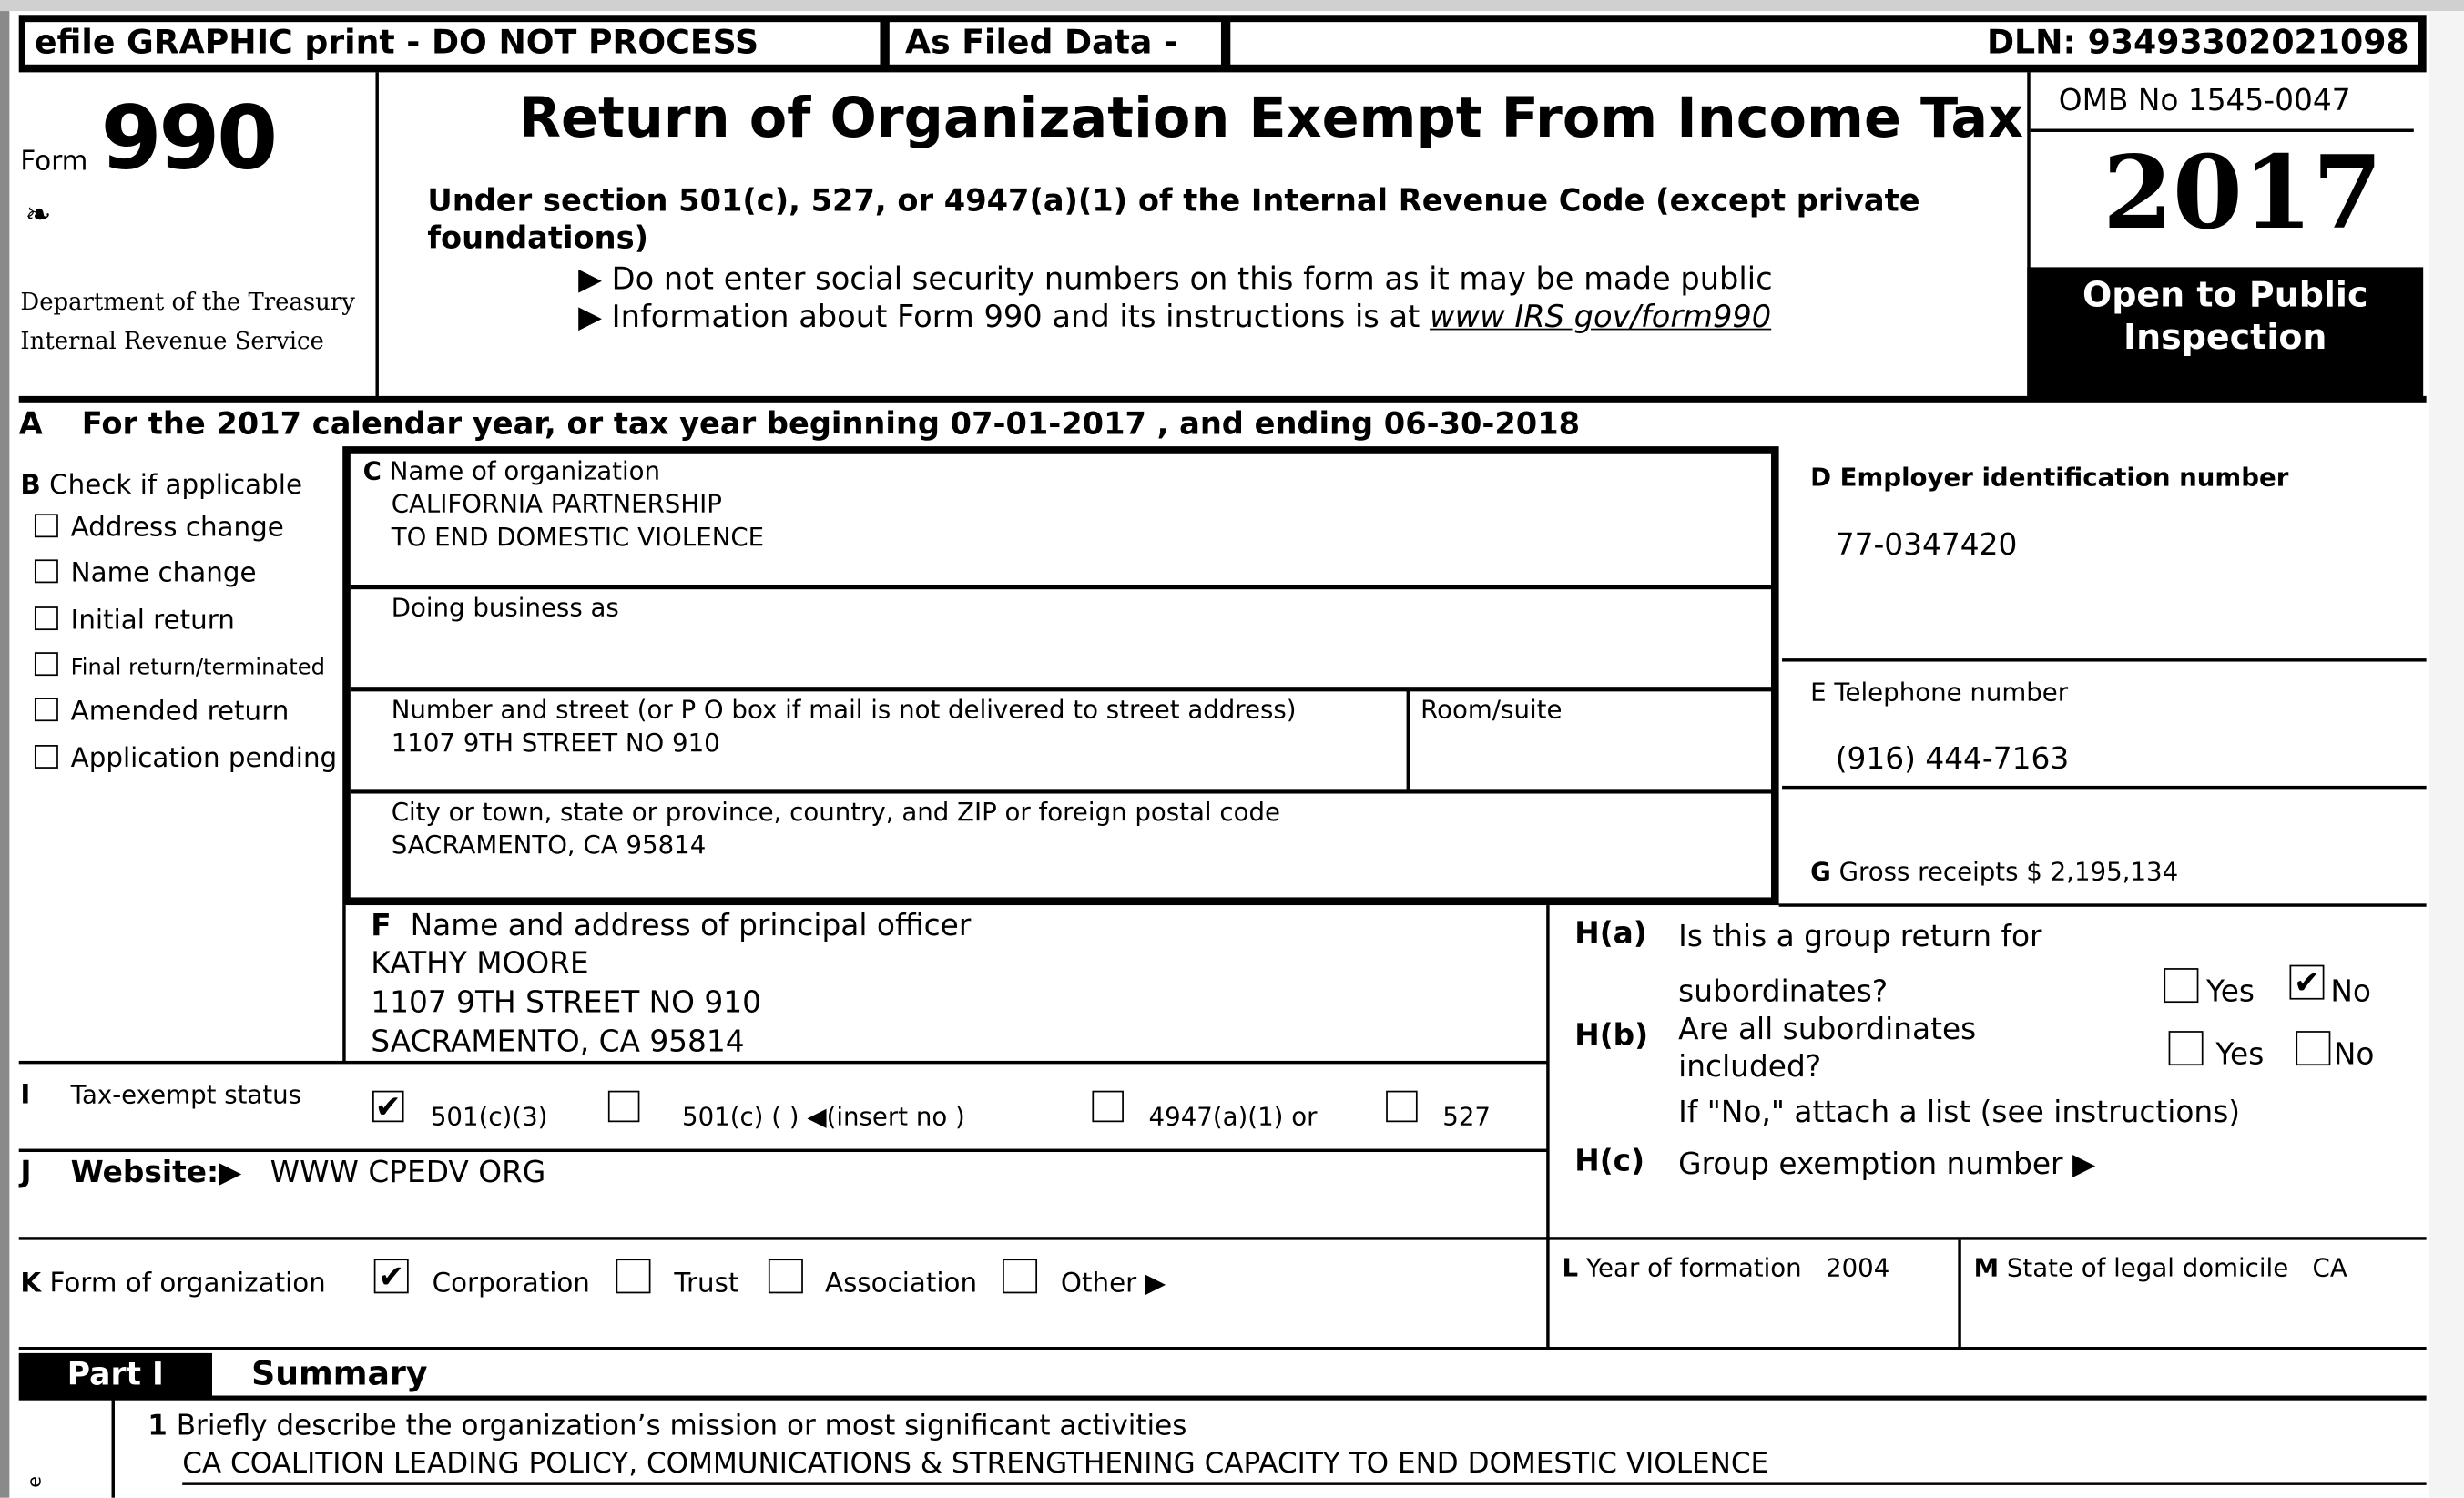 This screenshot has width=2464, height=1498. Describe the element at coordinates (46, 618) in the screenshot. I see `checkbox-initial-return` at that location.